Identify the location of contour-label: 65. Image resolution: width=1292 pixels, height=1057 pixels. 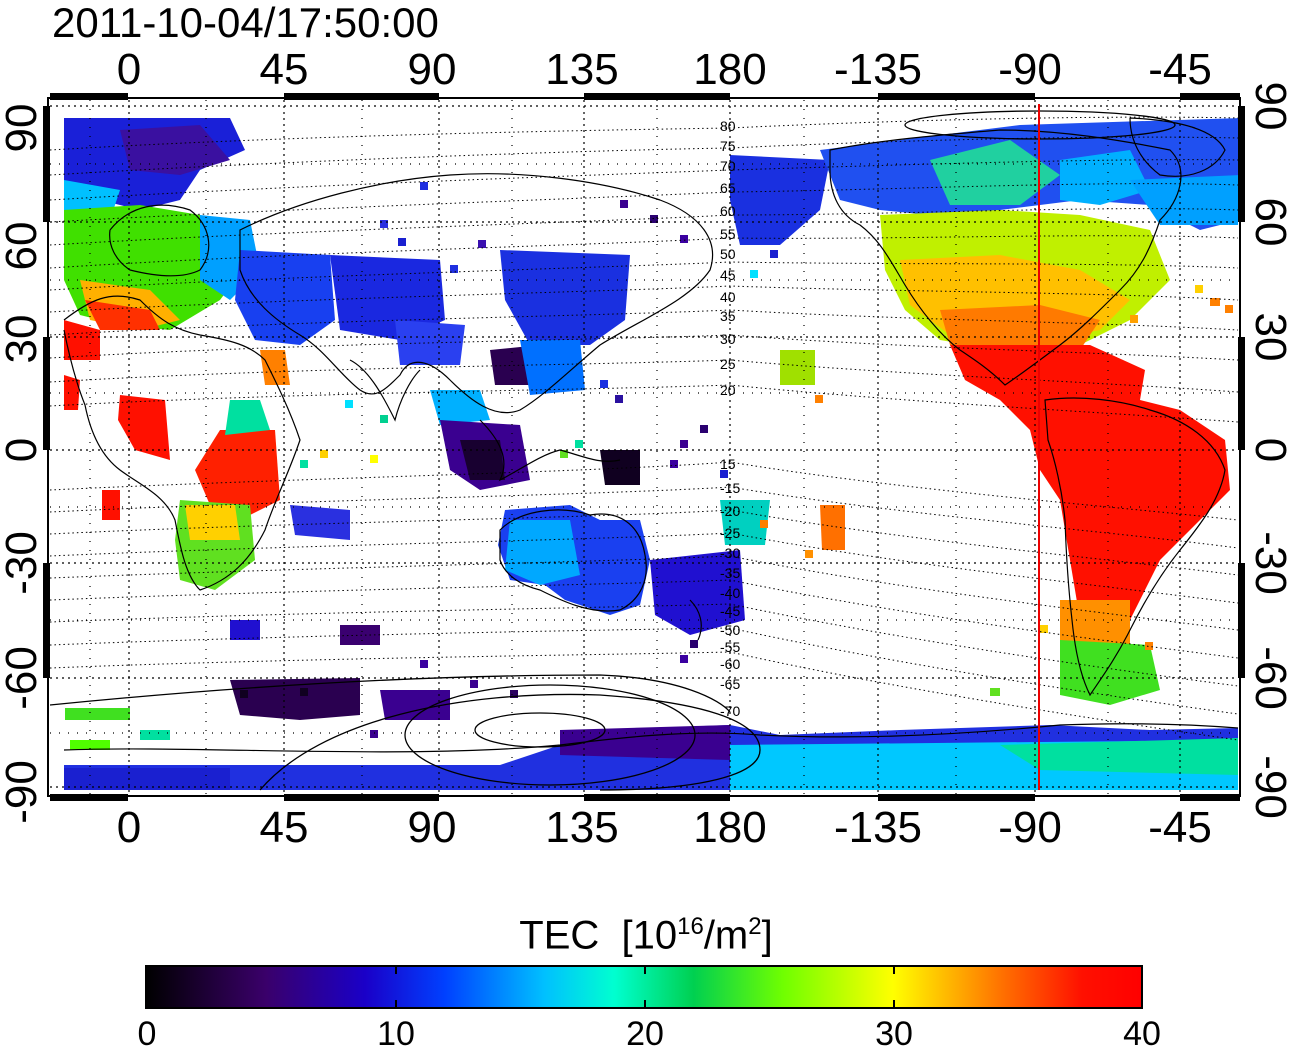
(728, 188).